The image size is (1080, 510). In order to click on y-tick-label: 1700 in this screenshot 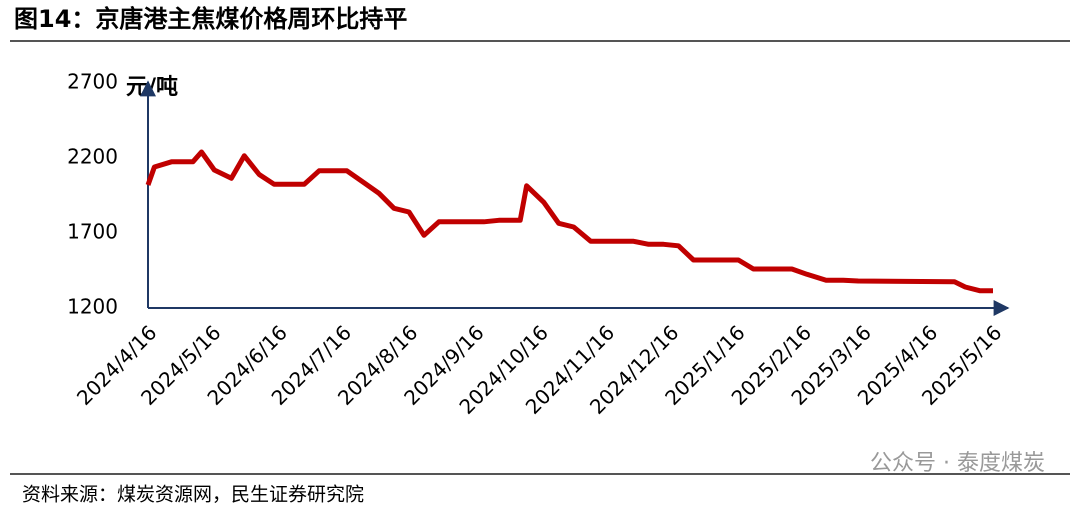, I will do `click(92, 232)`.